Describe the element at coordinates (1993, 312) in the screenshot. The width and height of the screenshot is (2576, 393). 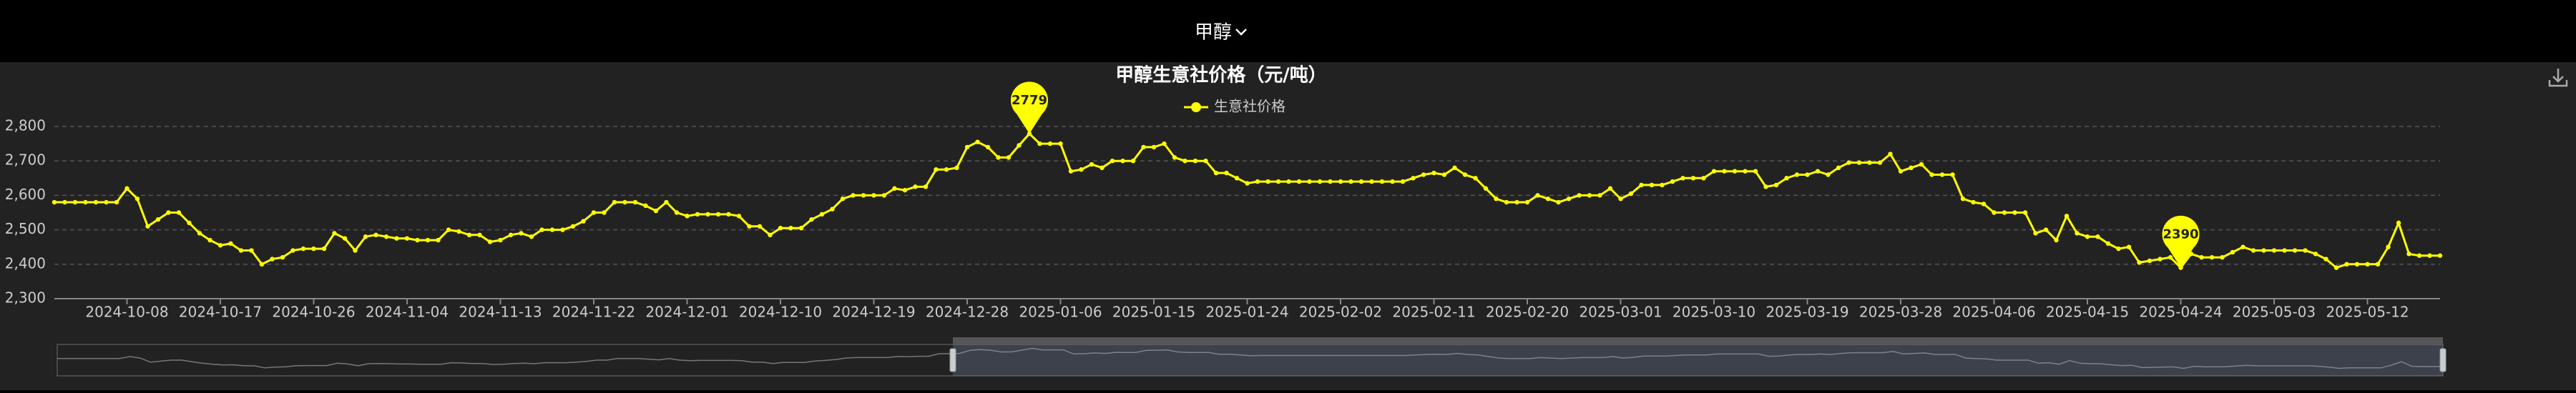
I see `x-tick-label: 2025-04-06` at that location.